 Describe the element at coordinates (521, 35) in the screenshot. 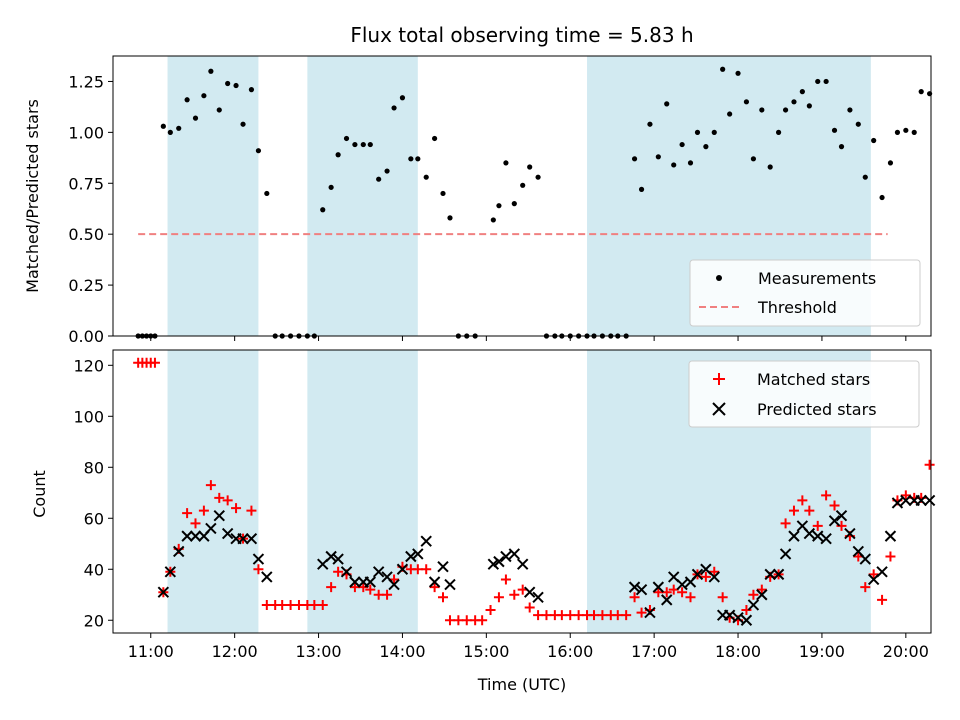

I see `chart-title: Flux total observing time = 5.83 h` at that location.